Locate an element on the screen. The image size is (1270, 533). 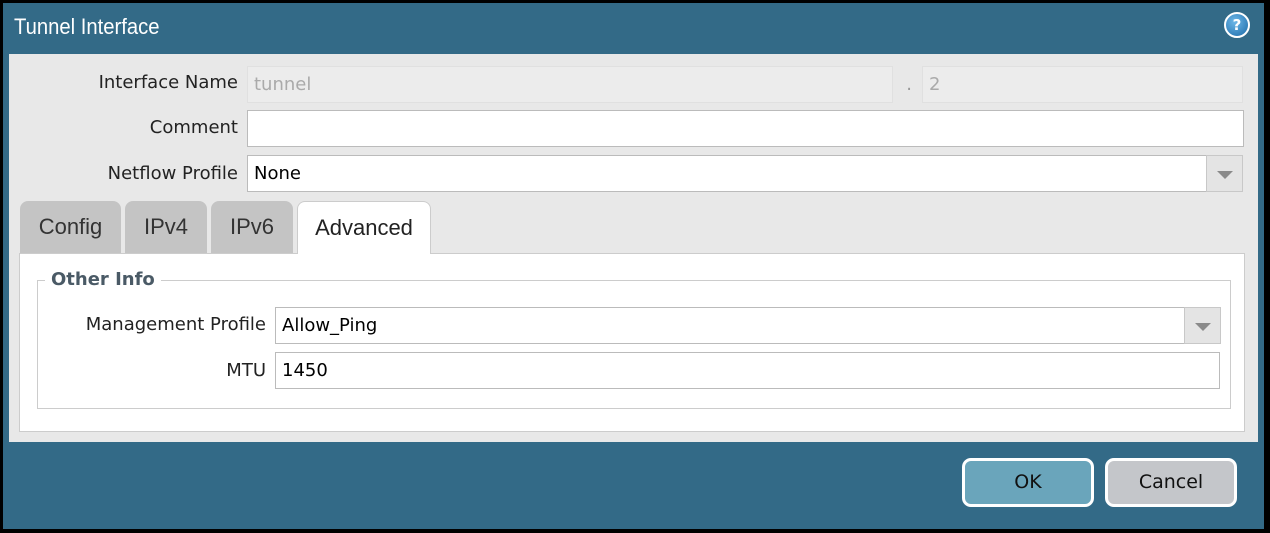
netflow-profile-select: None is located at coordinates (727, 173).